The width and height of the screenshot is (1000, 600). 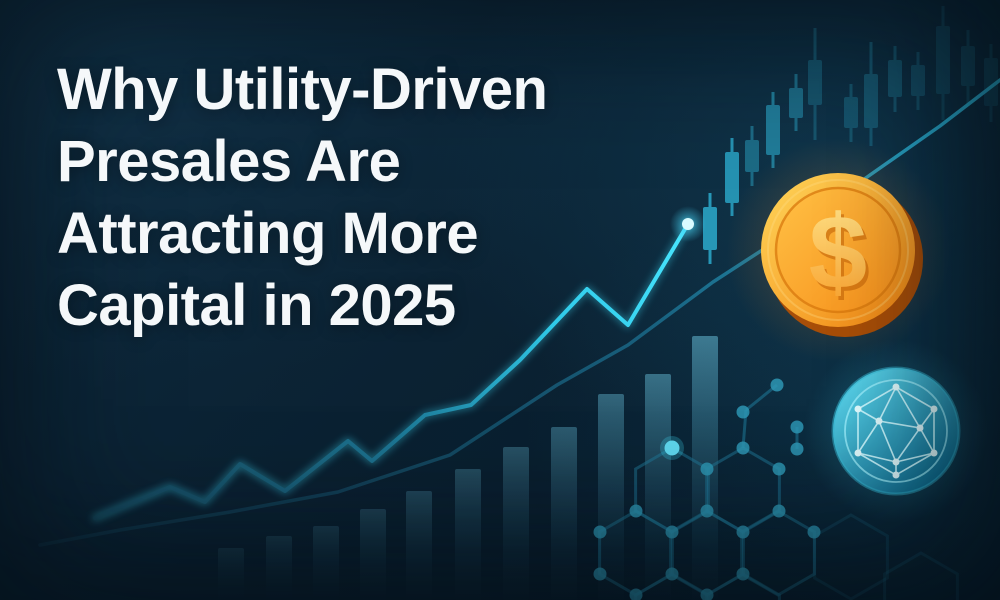 What do you see at coordinates (256, 305) in the screenshot?
I see `headline-line-4: Capital in 2025` at bounding box center [256, 305].